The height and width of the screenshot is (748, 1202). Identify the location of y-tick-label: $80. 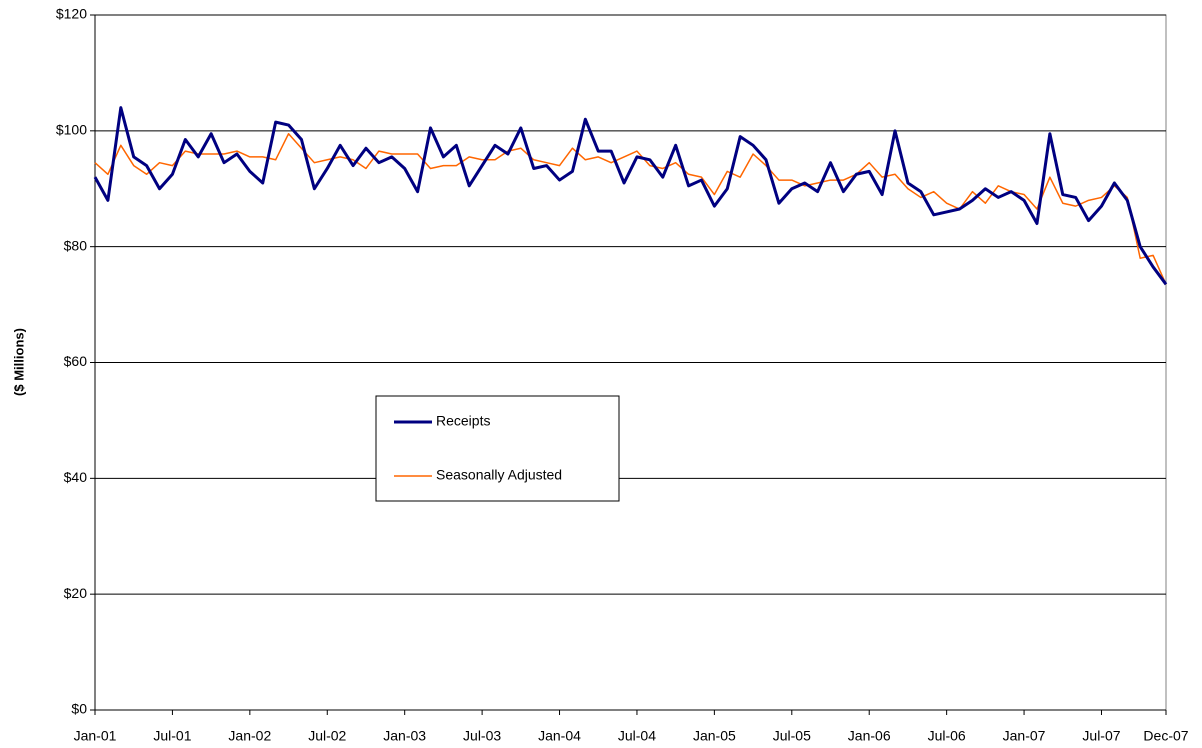
(76, 245).